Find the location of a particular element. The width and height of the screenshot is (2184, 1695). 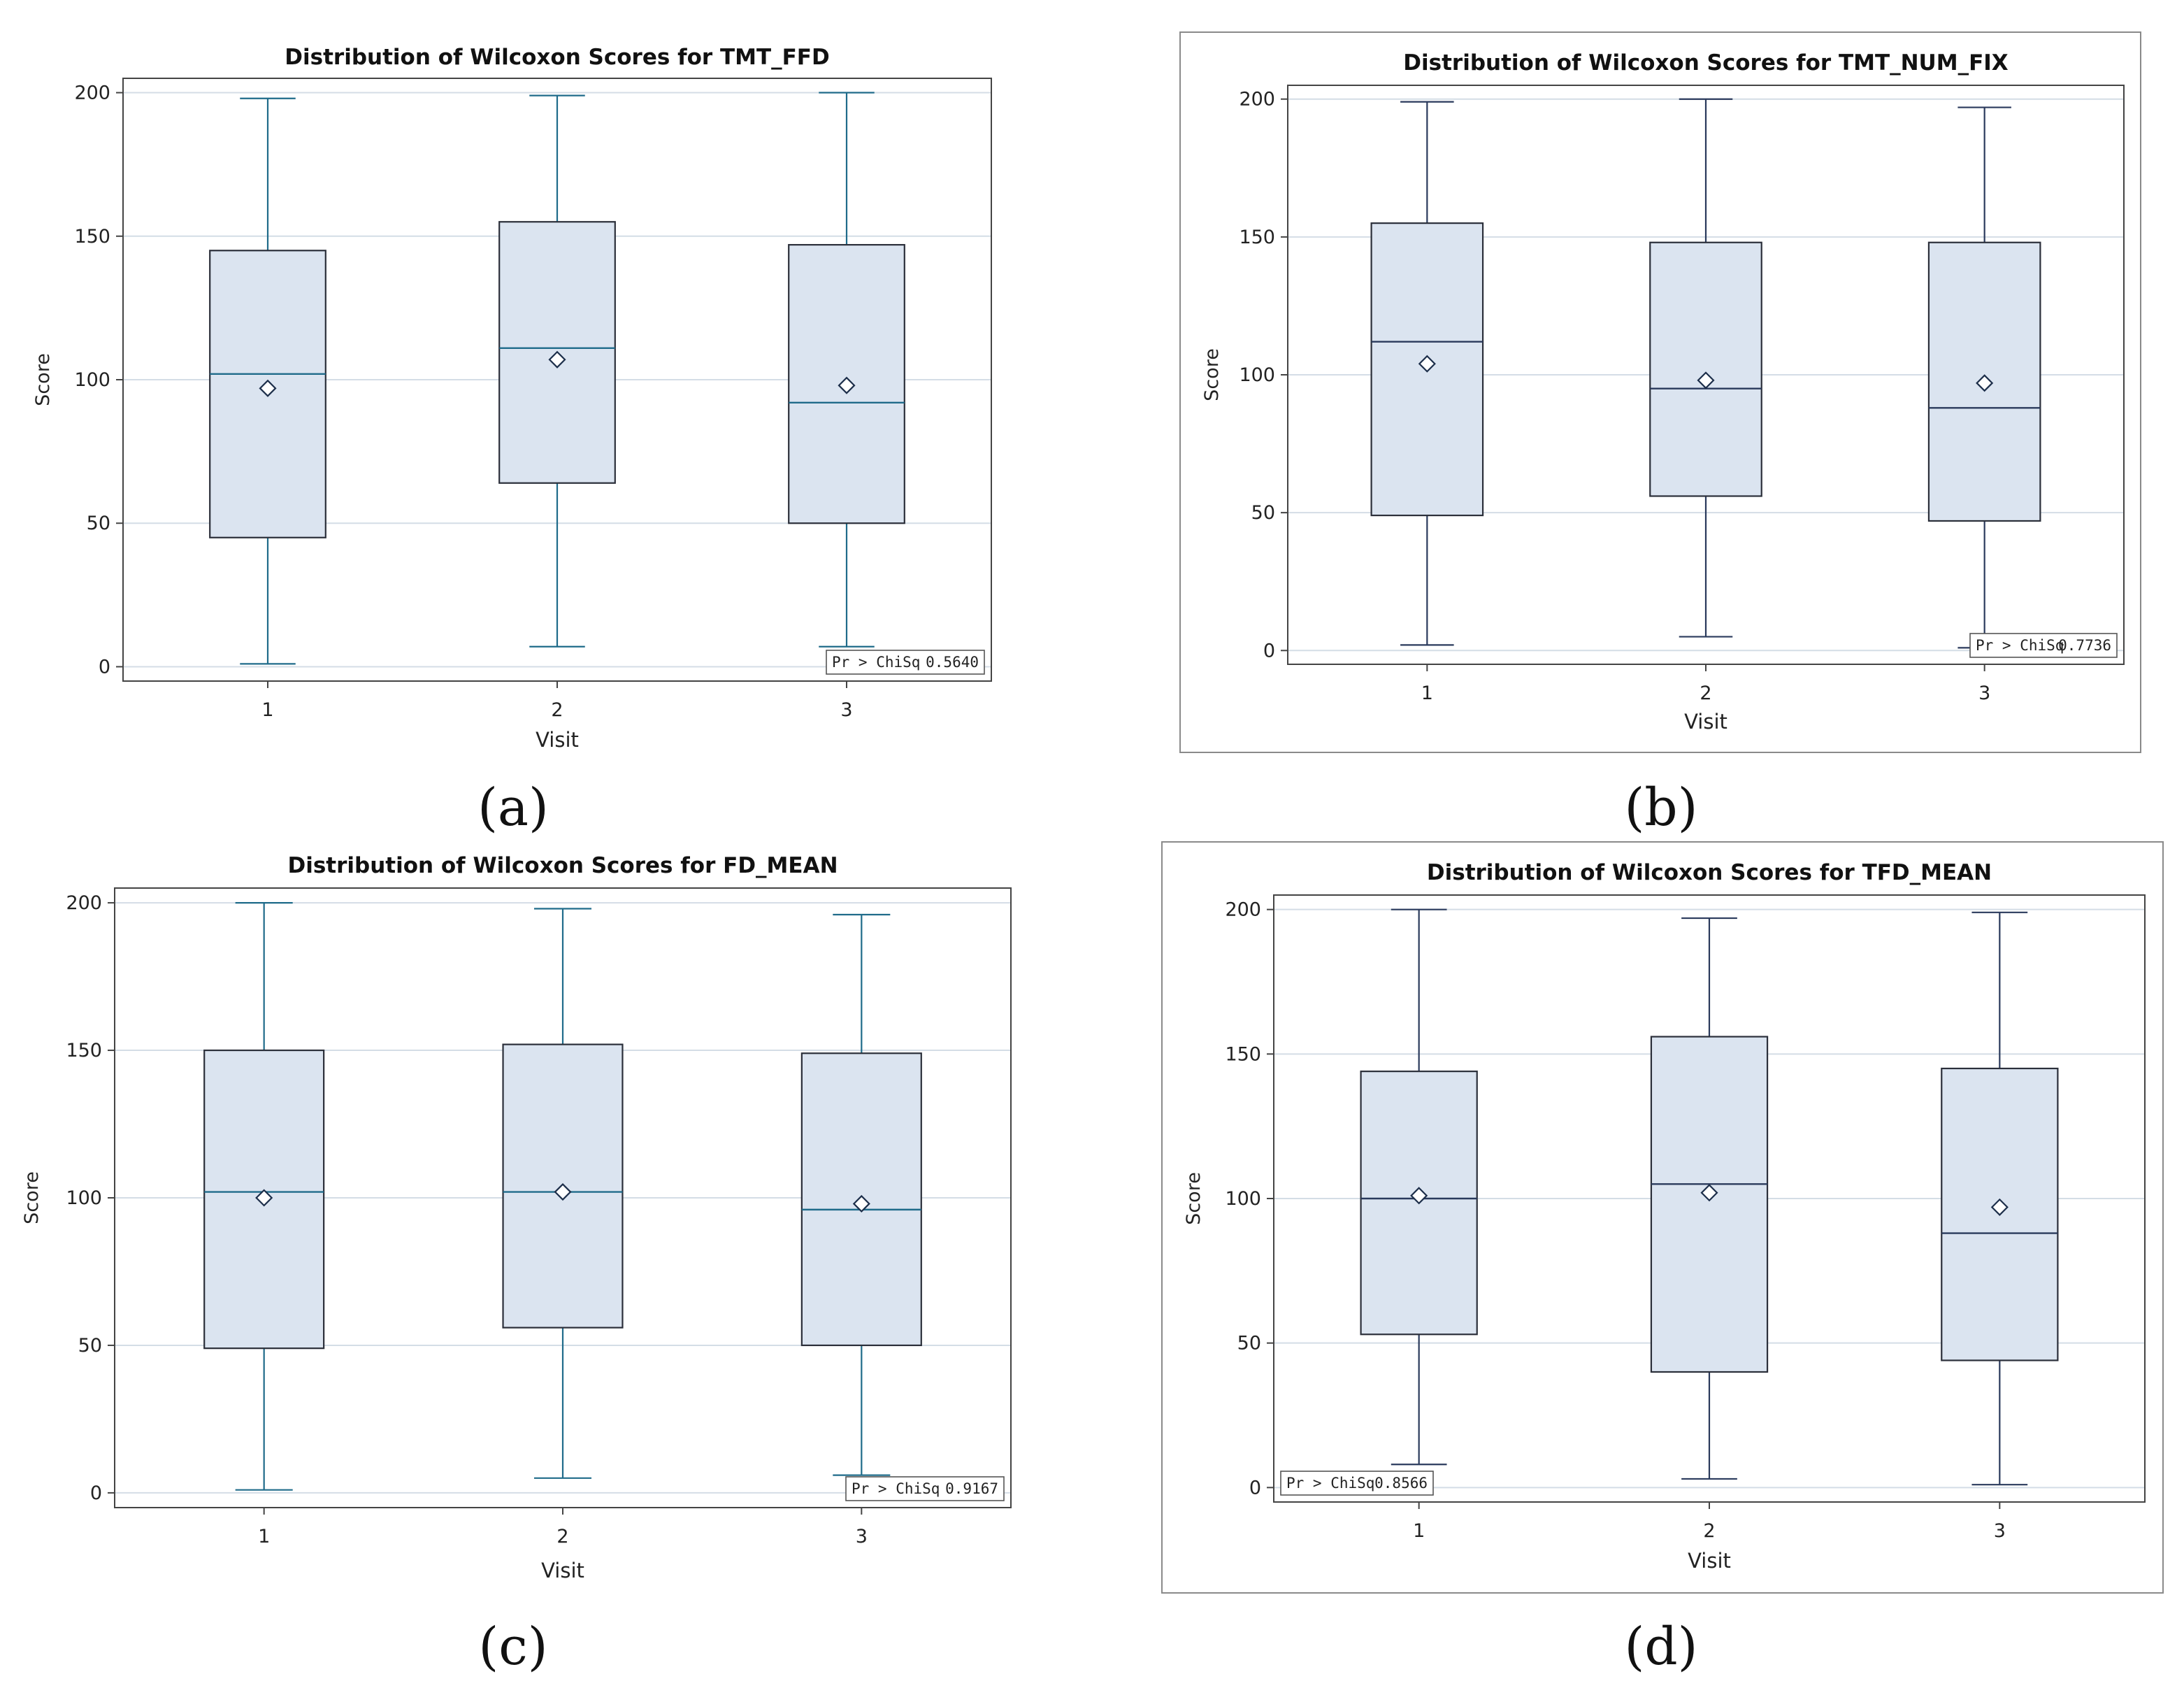

stat-value: 0.5640 is located at coordinates (952, 662).